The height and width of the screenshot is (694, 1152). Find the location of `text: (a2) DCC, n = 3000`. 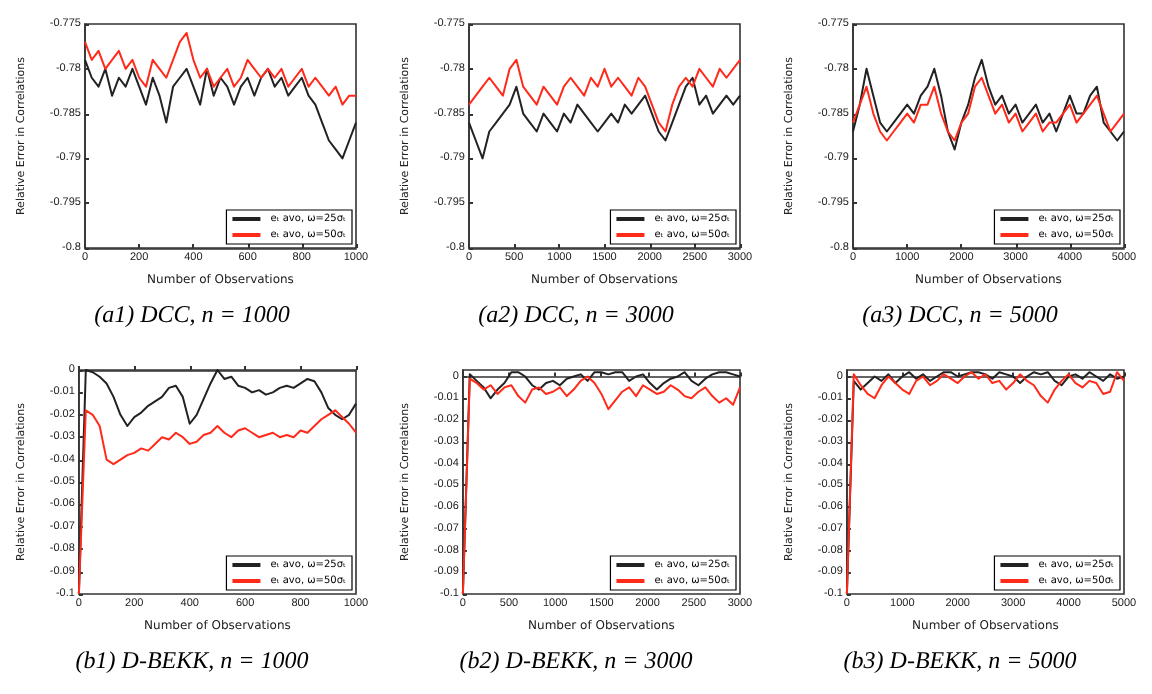

text: (a2) DCC, n = 3000 is located at coordinates (576, 314).